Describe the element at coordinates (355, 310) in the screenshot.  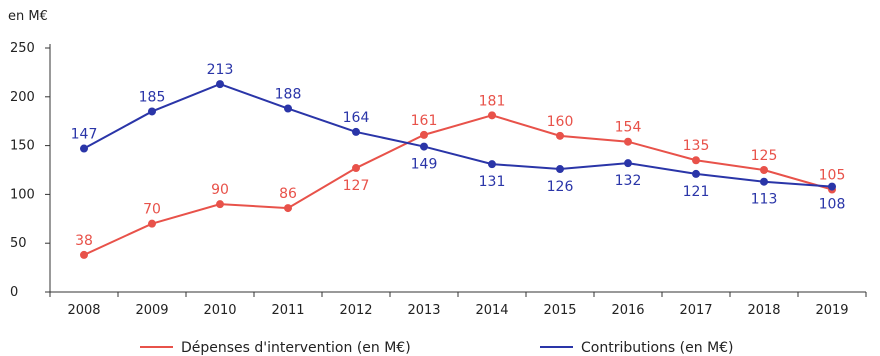
I see `x-tick-label: 2012` at that location.